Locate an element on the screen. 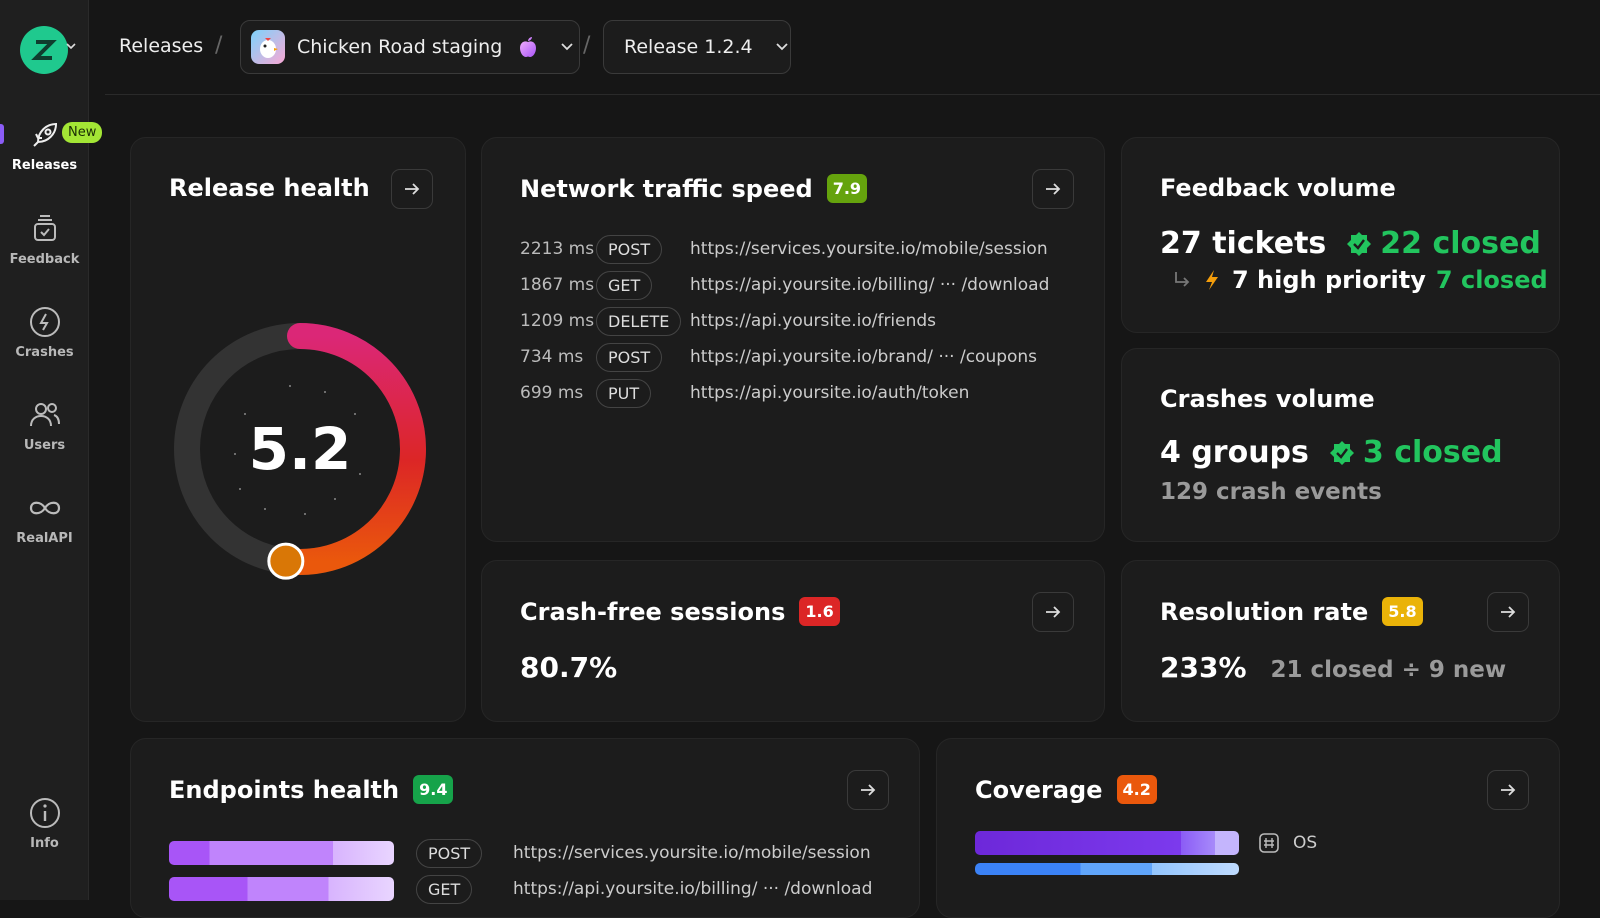  sidebar-item-crashes: Crashes is located at coordinates (44, 332).